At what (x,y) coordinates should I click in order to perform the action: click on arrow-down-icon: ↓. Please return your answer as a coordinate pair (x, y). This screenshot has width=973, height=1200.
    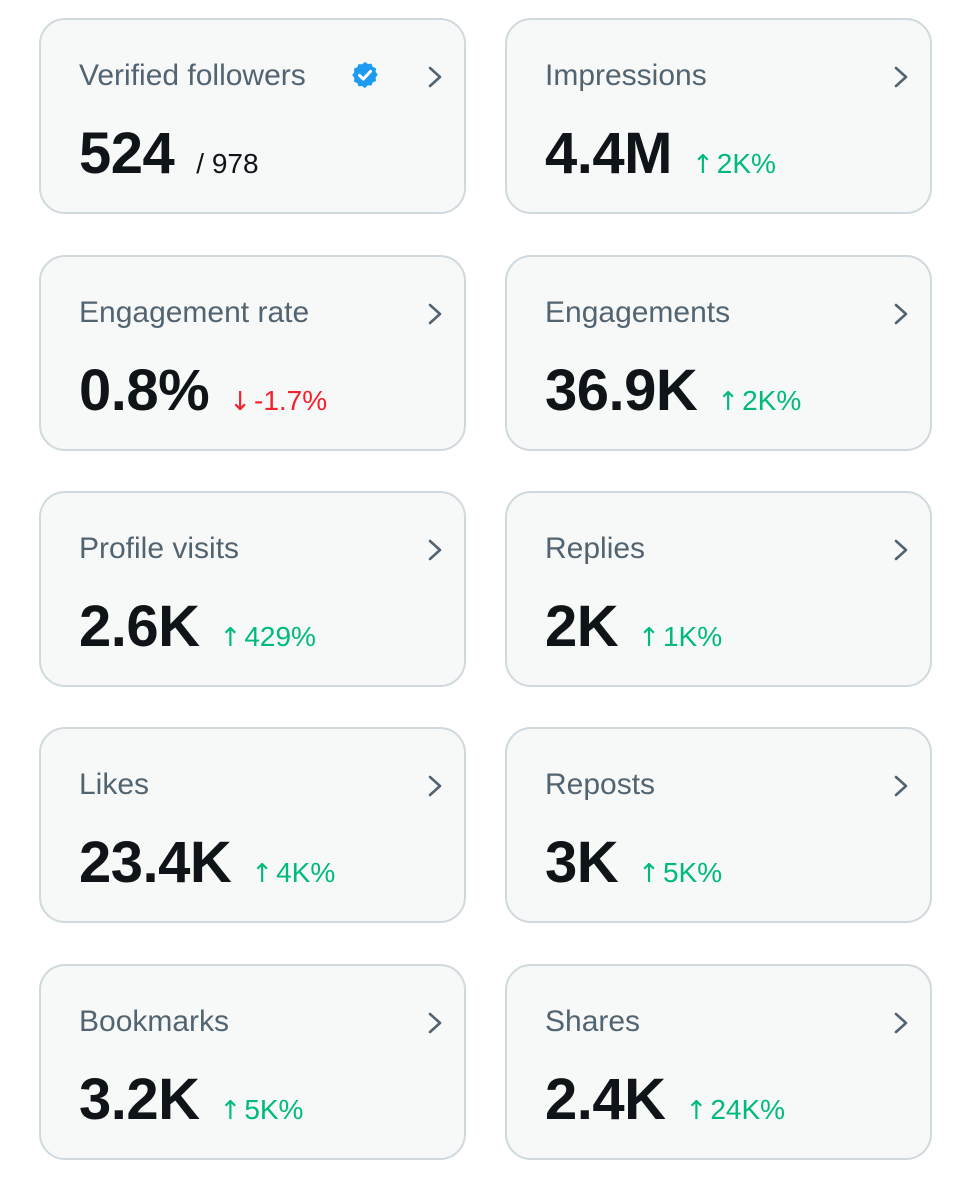
    Looking at the image, I should click on (240, 402).